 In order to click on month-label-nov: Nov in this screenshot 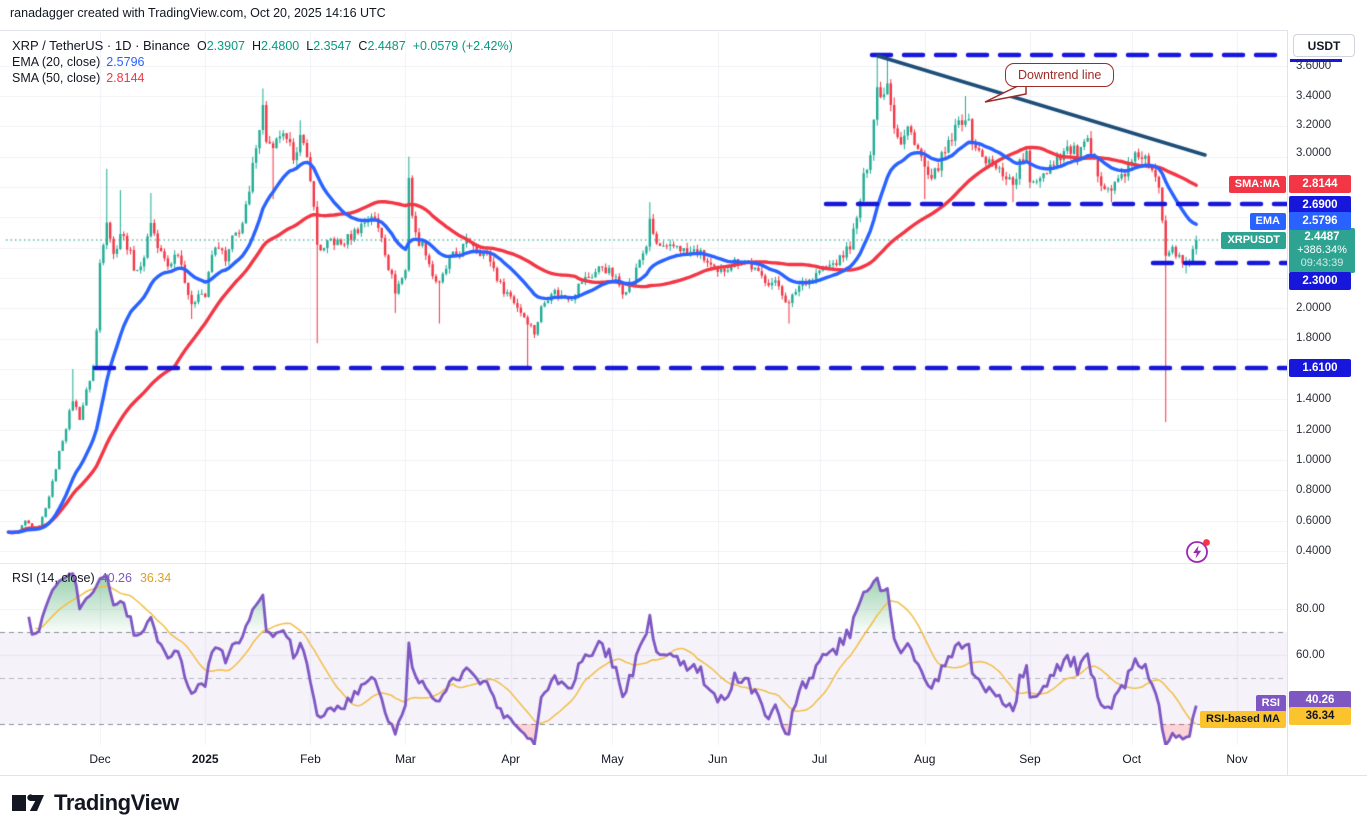, I will do `click(1237, 759)`.